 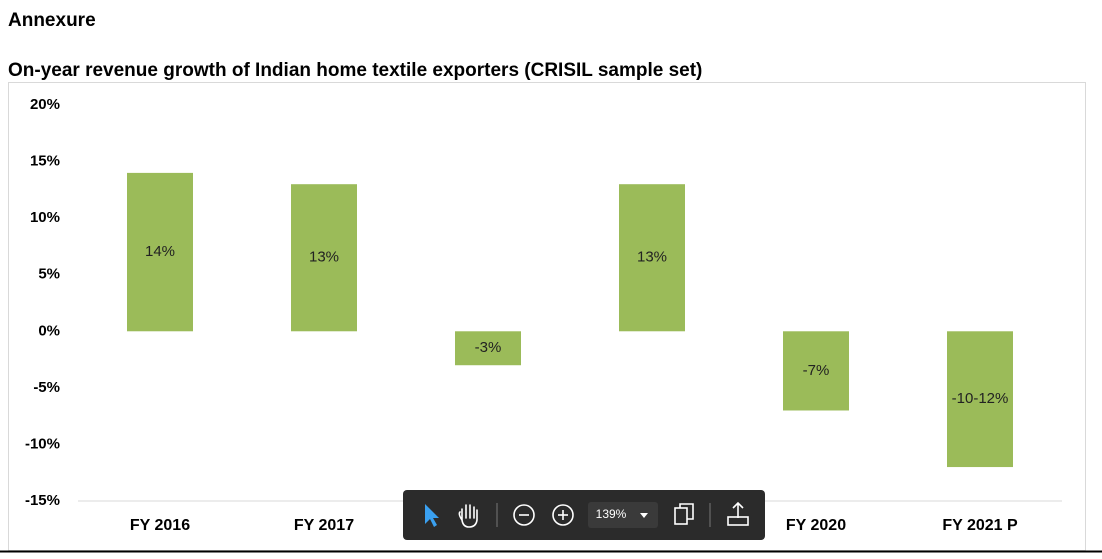 What do you see at coordinates (644, 515) in the screenshot?
I see `zoom-dropdown` at bounding box center [644, 515].